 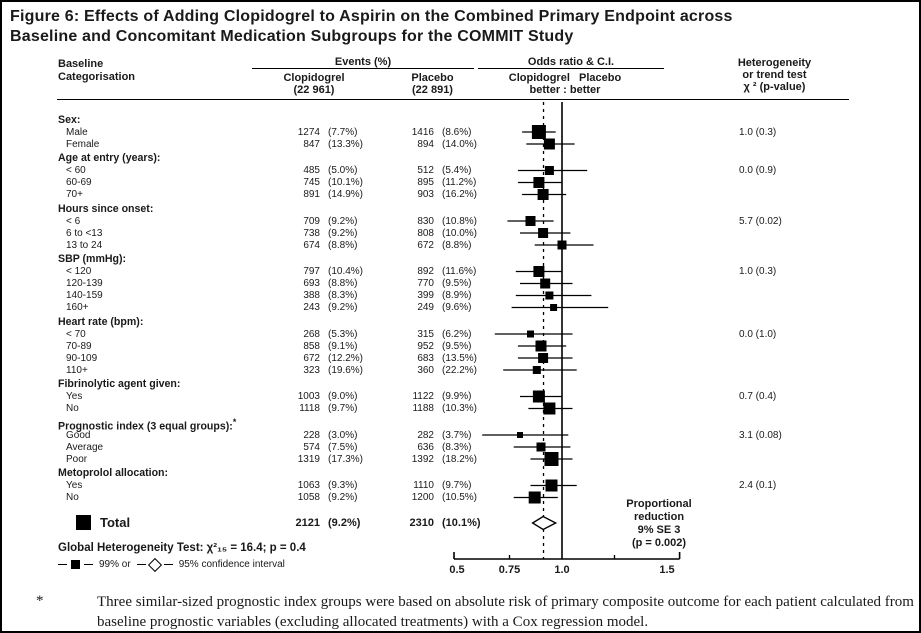 I want to click on heterogeneity-value: 0.7 (0.4), so click(x=758, y=396).